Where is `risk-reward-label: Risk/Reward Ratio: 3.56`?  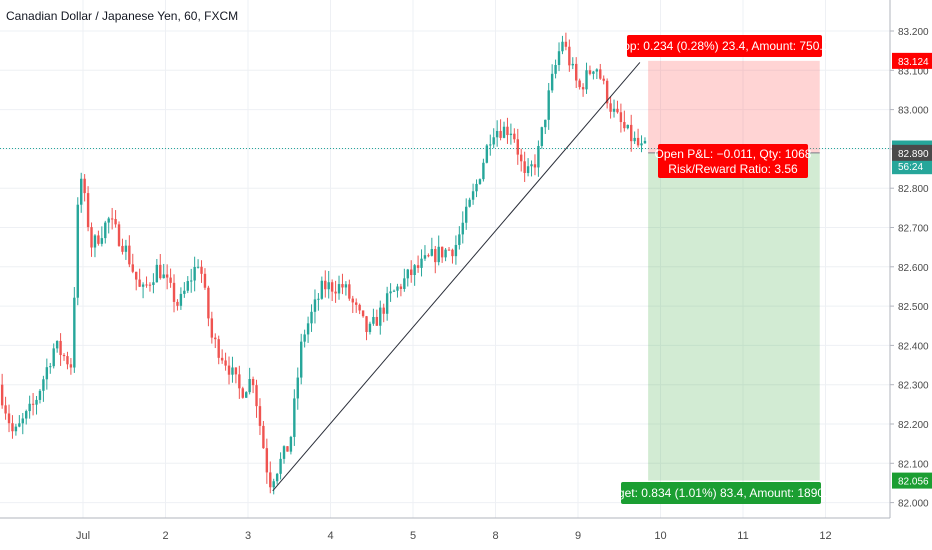
risk-reward-label: Risk/Reward Ratio: 3.56 is located at coordinates (733, 169).